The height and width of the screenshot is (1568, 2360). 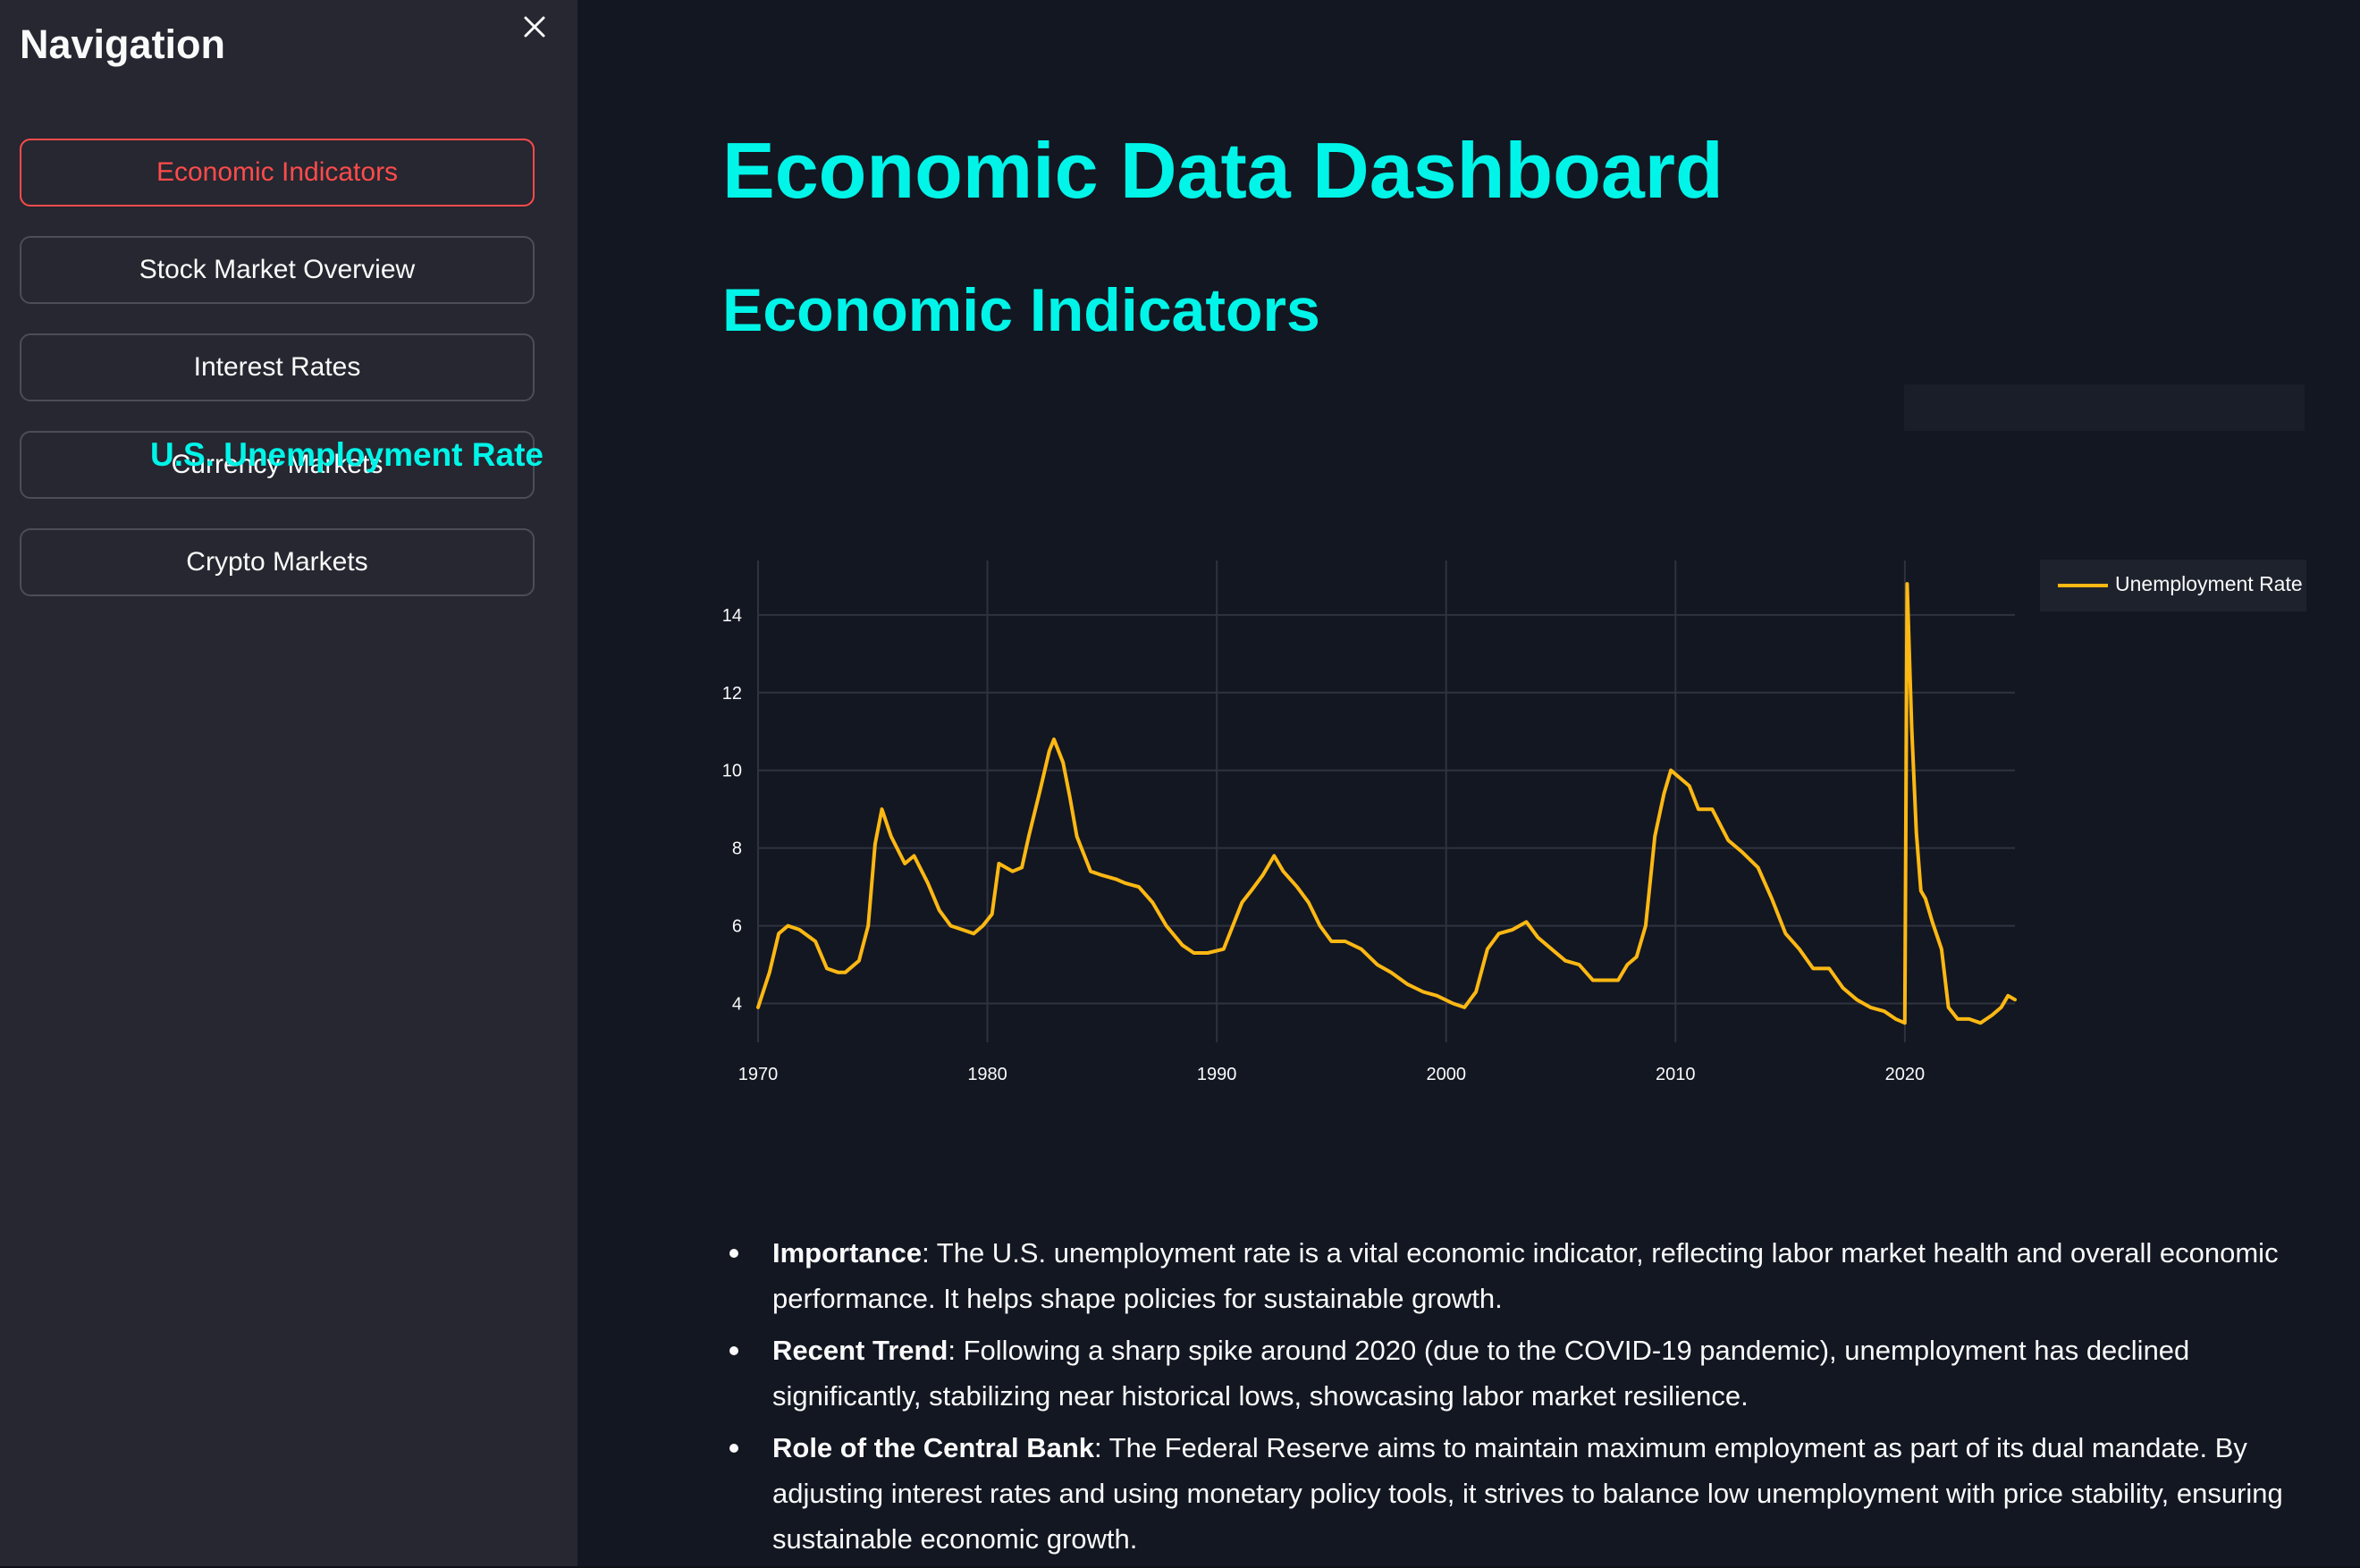 I want to click on nav-stock-market-overview-button: Stock Market Overview, so click(x=277, y=270).